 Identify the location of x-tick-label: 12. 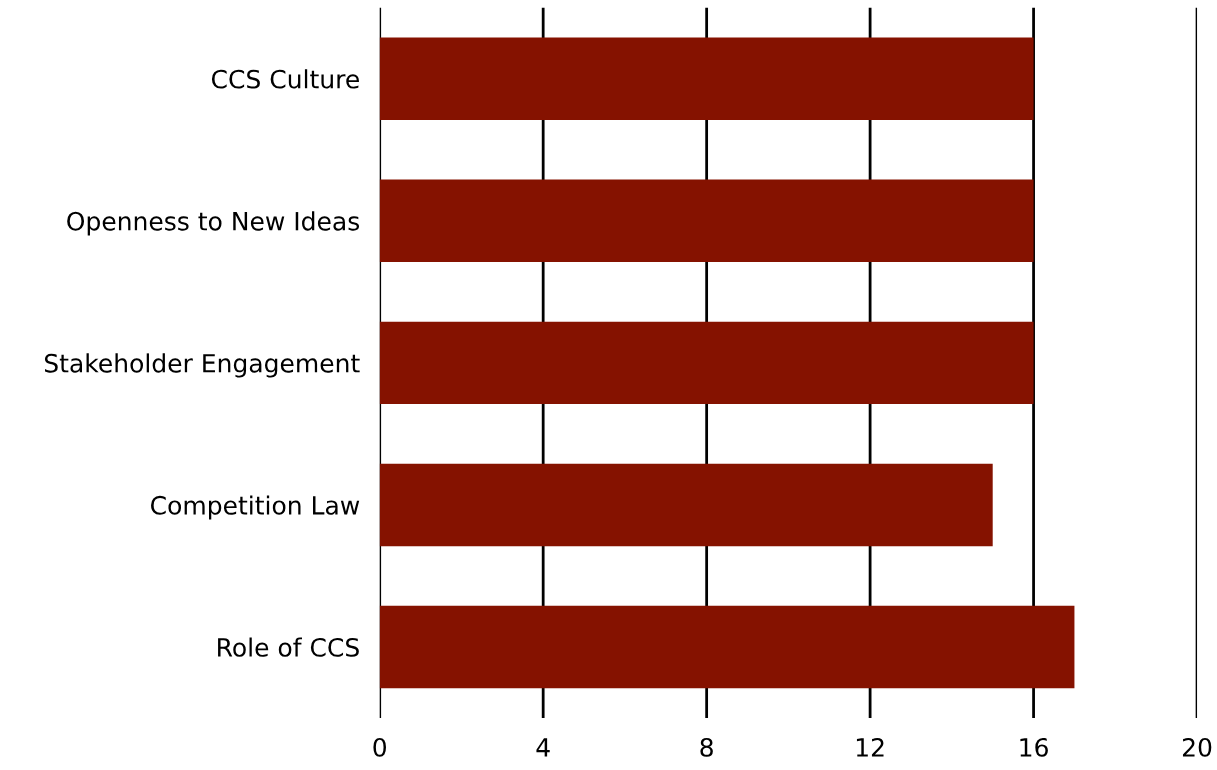
(870, 747).